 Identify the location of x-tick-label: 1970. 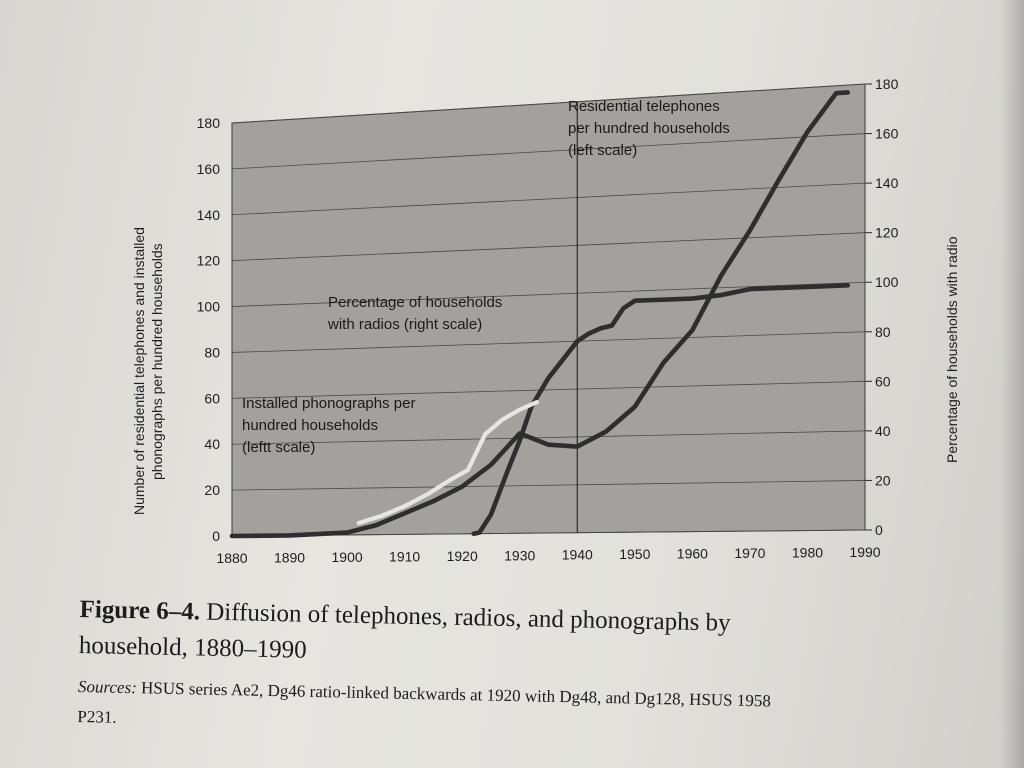
(749, 553).